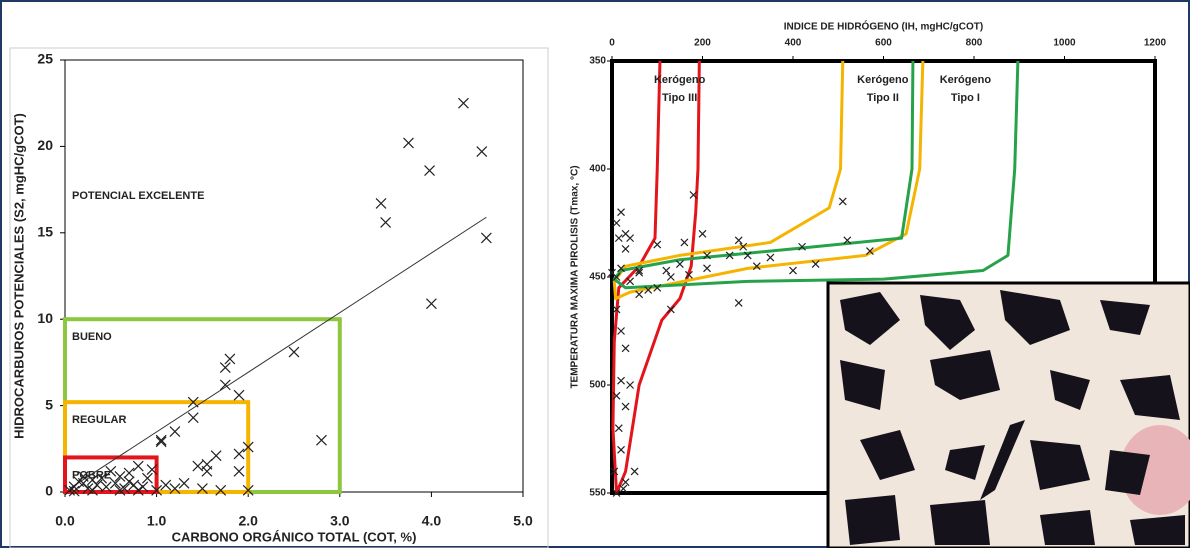 This screenshot has height=548, width=1190. Describe the element at coordinates (1008, 414) in the screenshot. I see `micrograph` at that location.